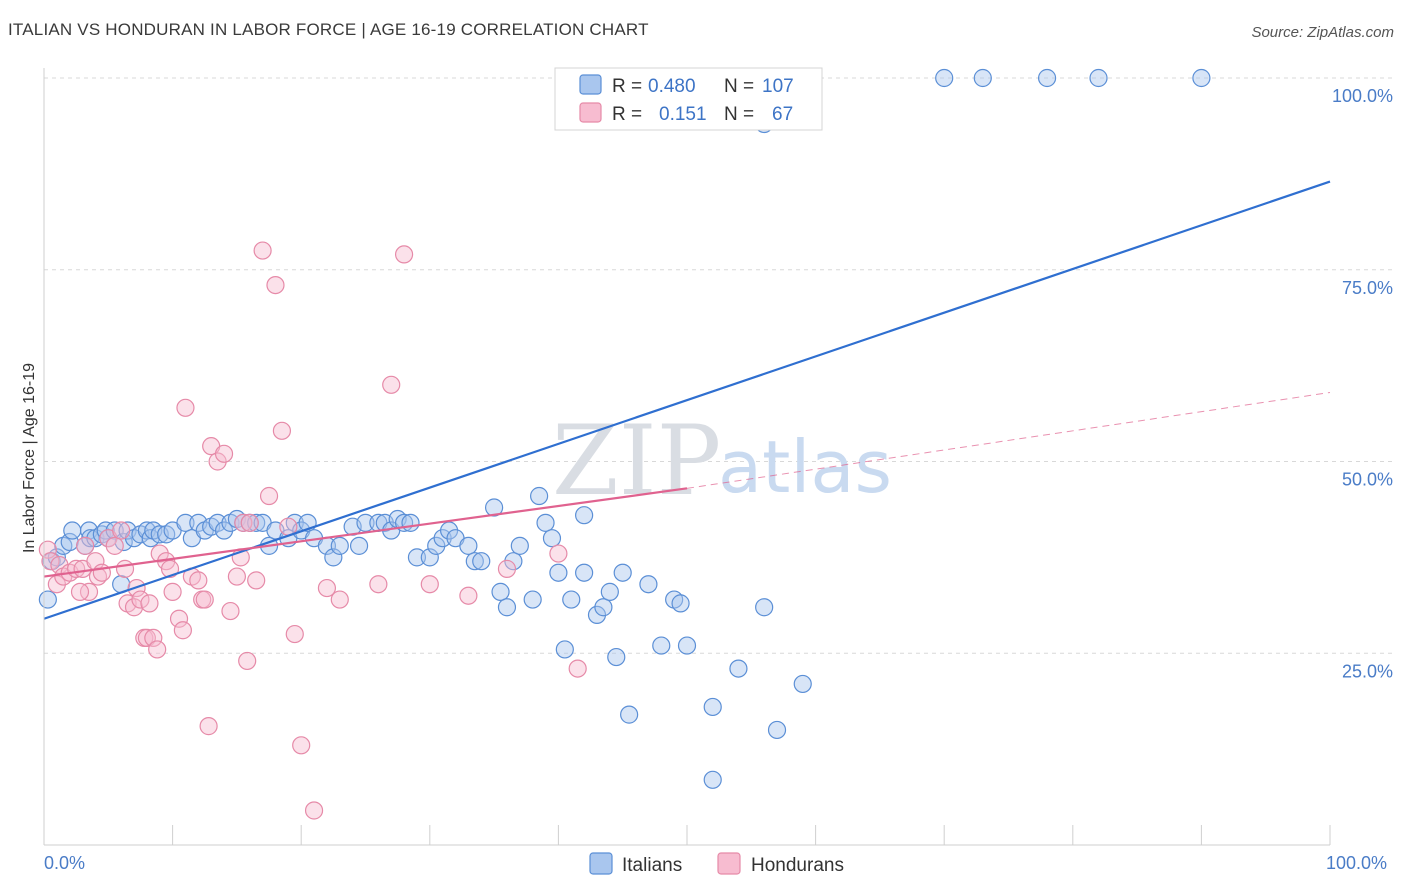 This screenshot has height=892, width=1406. Describe the element at coordinates (683, 114) in the screenshot. I see `legend-r-value-hondurans: 0.151` at that location.